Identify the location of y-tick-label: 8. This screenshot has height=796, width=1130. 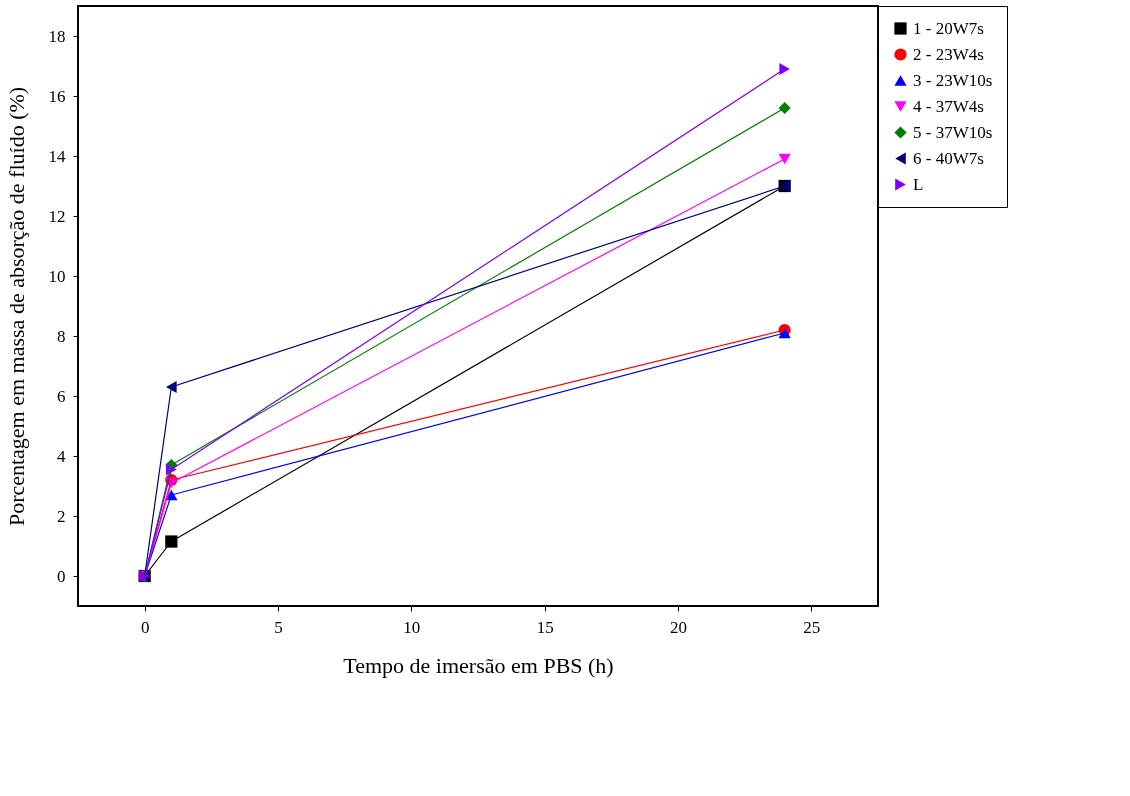
(61, 336).